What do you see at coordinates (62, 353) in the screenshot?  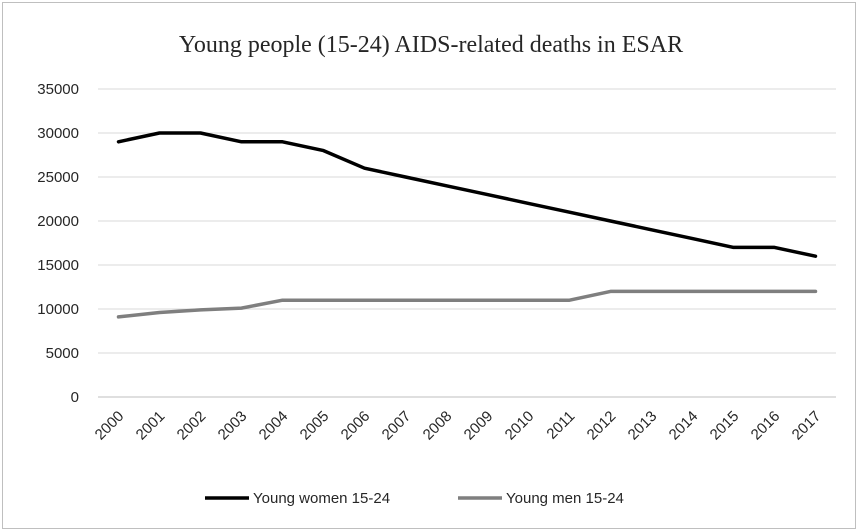 I see `y-tick-label: 5000` at bounding box center [62, 353].